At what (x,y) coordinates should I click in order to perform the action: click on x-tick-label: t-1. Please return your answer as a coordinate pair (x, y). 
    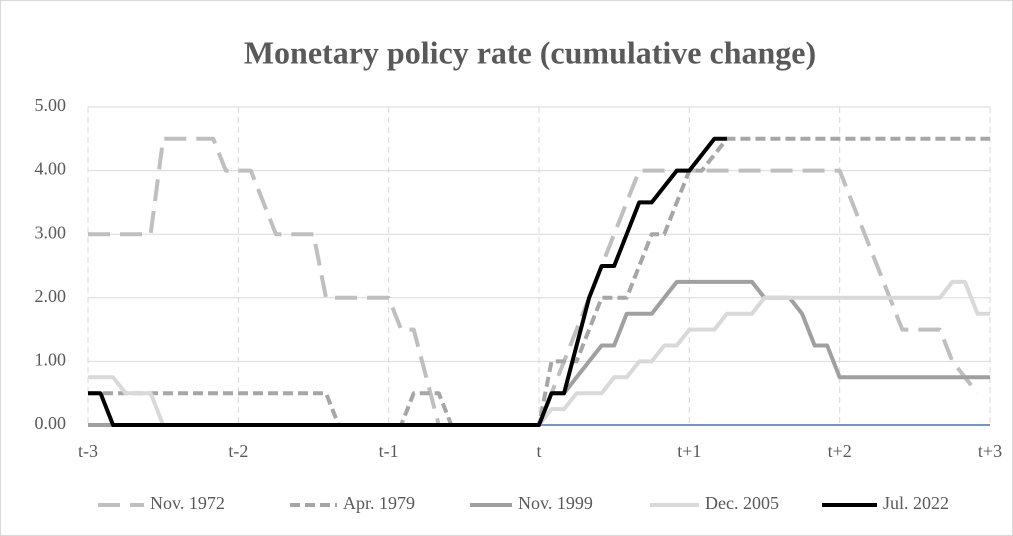
    Looking at the image, I should click on (389, 451).